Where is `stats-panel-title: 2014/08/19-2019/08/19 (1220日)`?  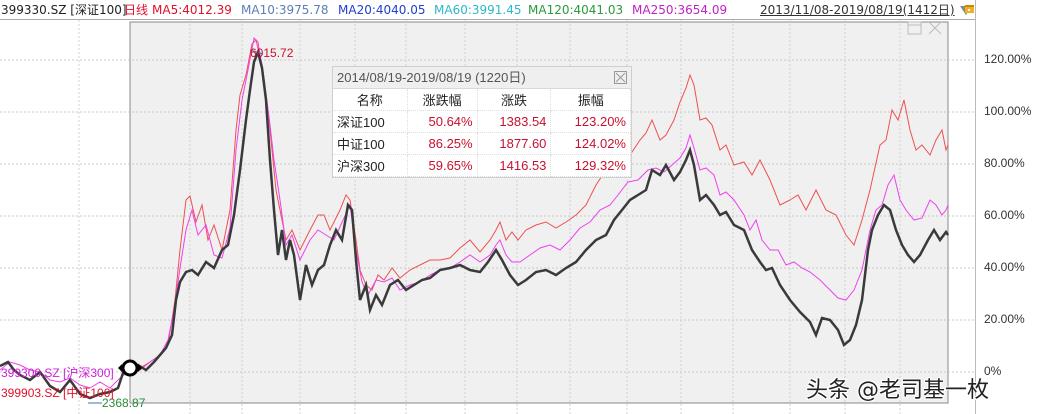 stats-panel-title: 2014/08/19-2019/08/19 (1220日) is located at coordinates (482, 78).